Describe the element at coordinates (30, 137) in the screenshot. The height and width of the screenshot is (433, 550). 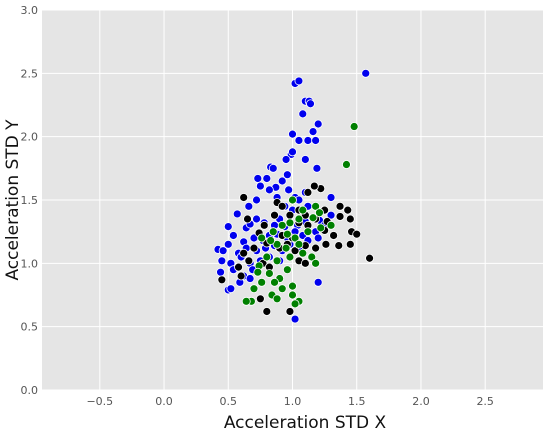
I see `y-tick-label: 2.0` at that location.